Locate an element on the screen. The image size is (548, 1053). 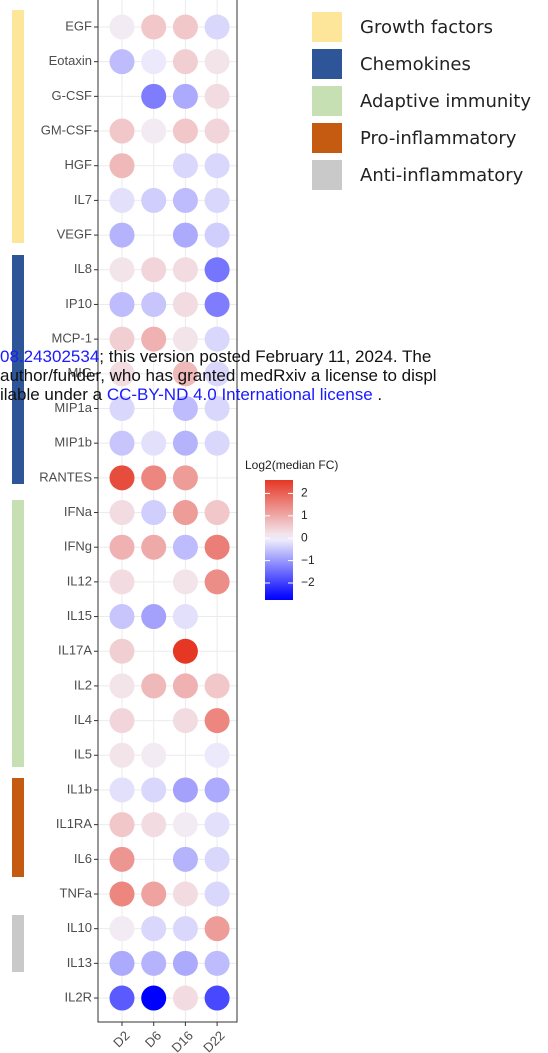
colorbar-title: Log2(median FC) is located at coordinates (291, 465).